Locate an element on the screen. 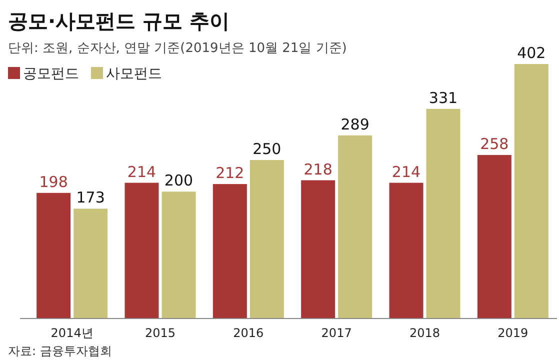 This screenshot has width=559, height=360. data-label: 250 is located at coordinates (267, 149).